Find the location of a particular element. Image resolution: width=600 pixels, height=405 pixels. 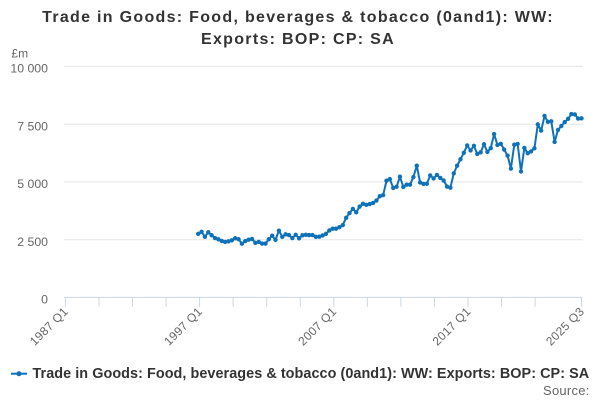

svg-text: 7 500 is located at coordinates (32, 126).